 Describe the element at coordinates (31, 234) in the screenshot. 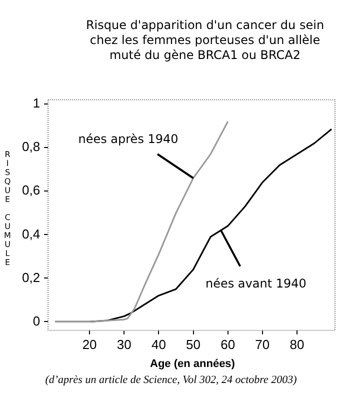

I see `y-tick-label: 0,4` at that location.